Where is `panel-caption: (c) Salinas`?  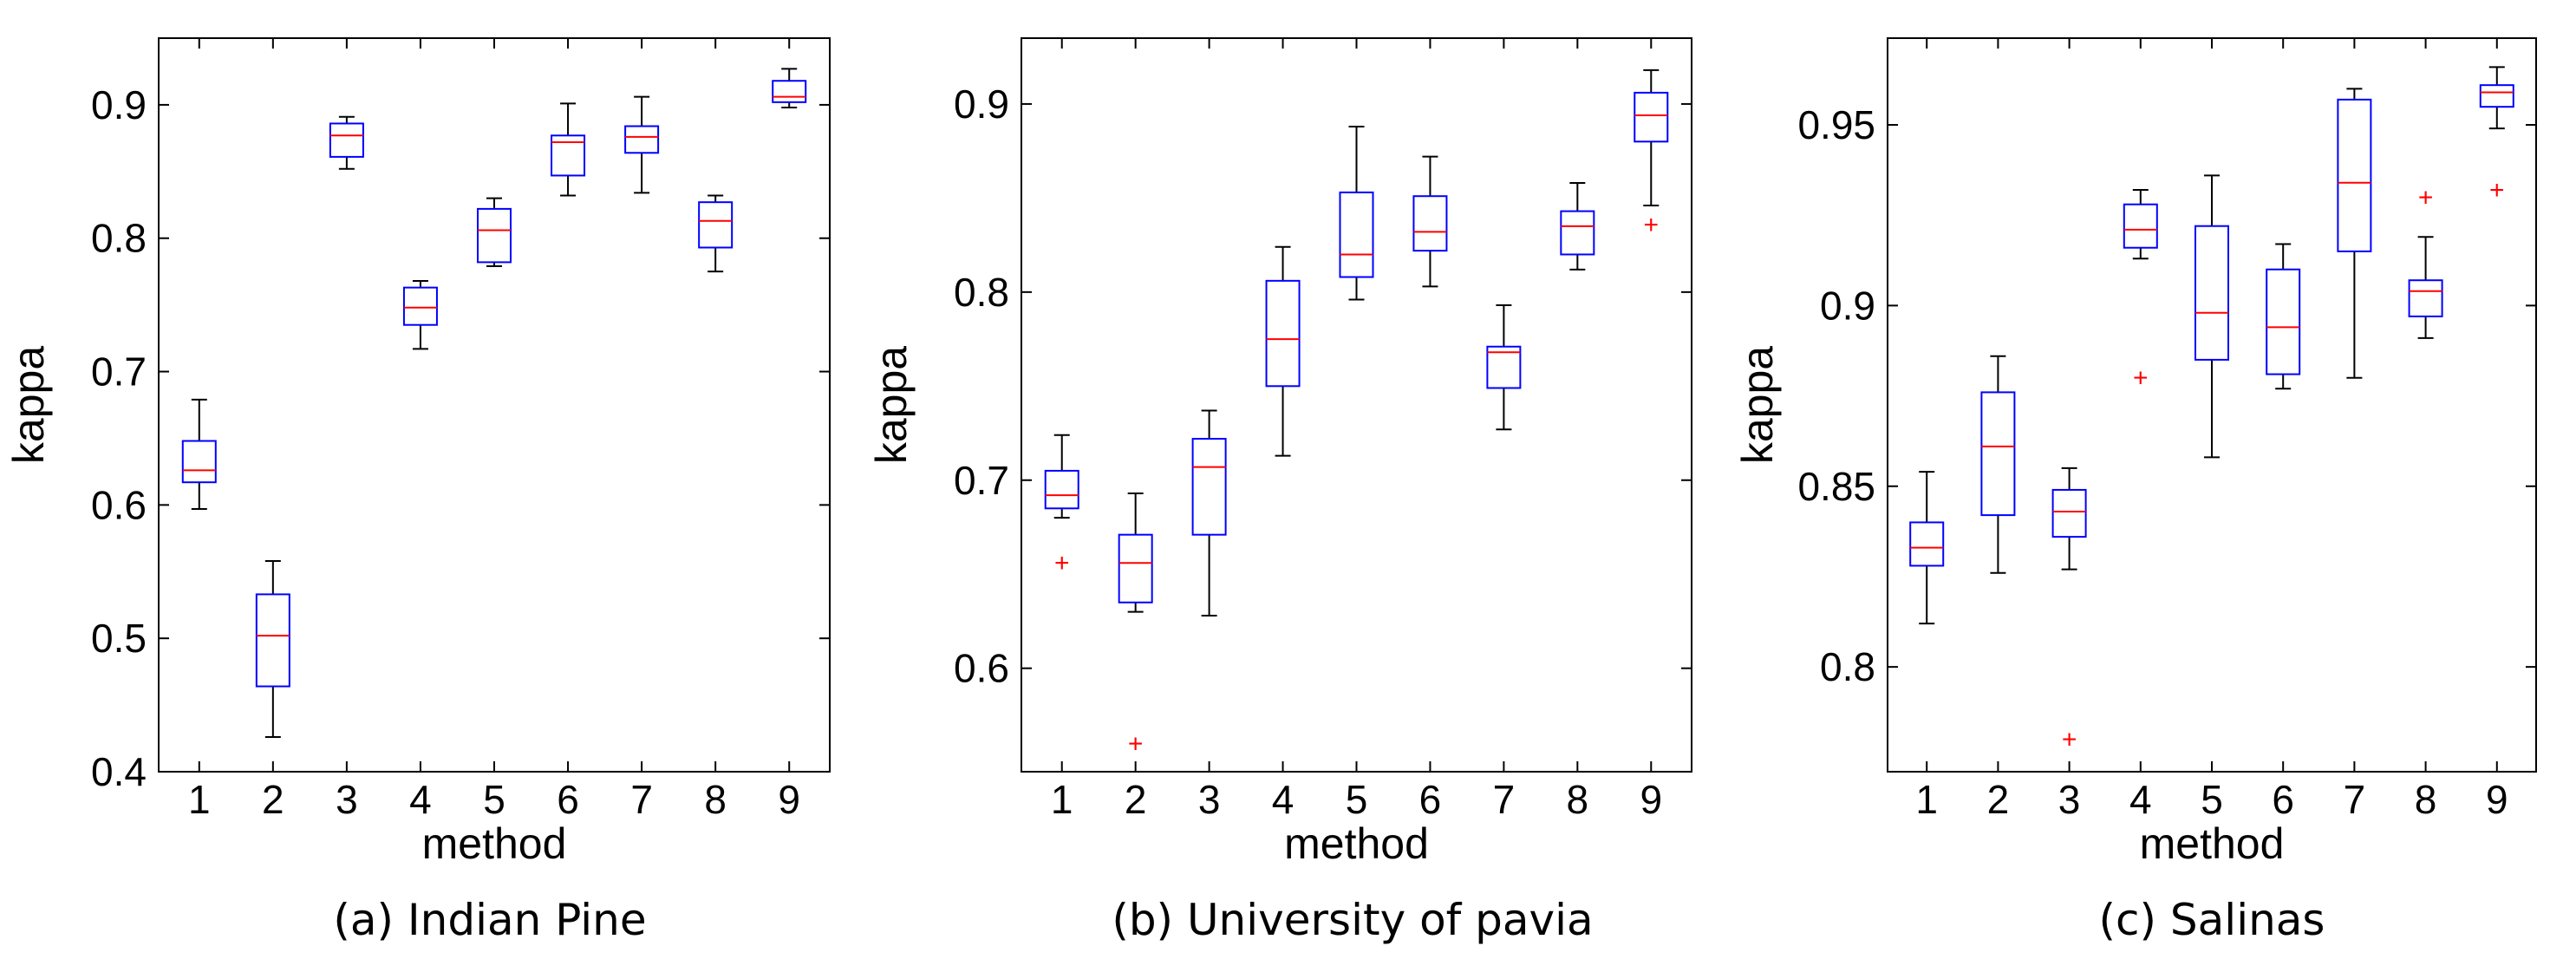 panel-caption: (c) Salinas is located at coordinates (2212, 920).